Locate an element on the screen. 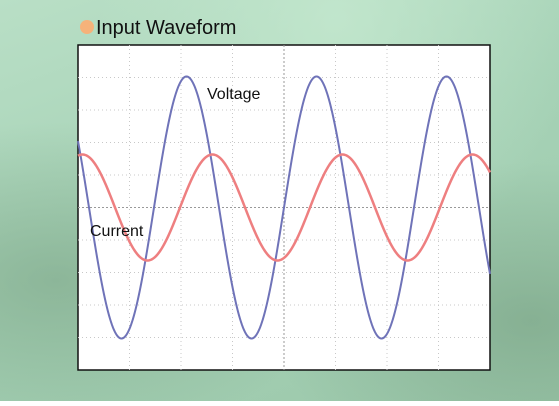 The width and height of the screenshot is (559, 406). voltage-label: Voltage is located at coordinates (233, 94).